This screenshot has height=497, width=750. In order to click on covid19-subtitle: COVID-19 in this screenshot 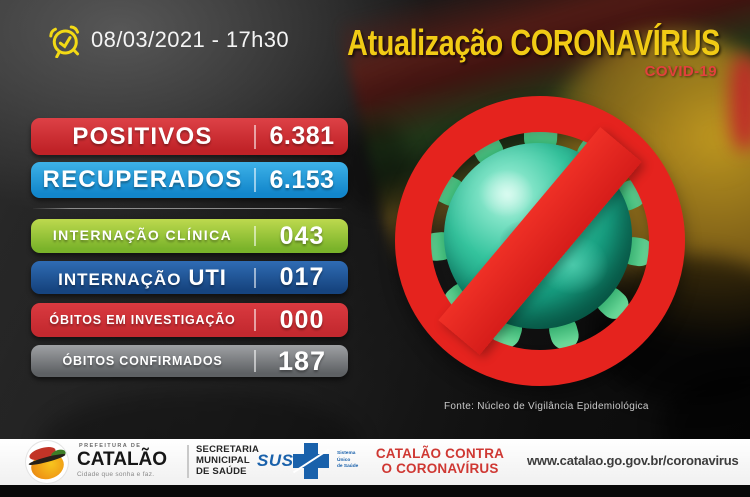, I will do `click(680, 71)`.